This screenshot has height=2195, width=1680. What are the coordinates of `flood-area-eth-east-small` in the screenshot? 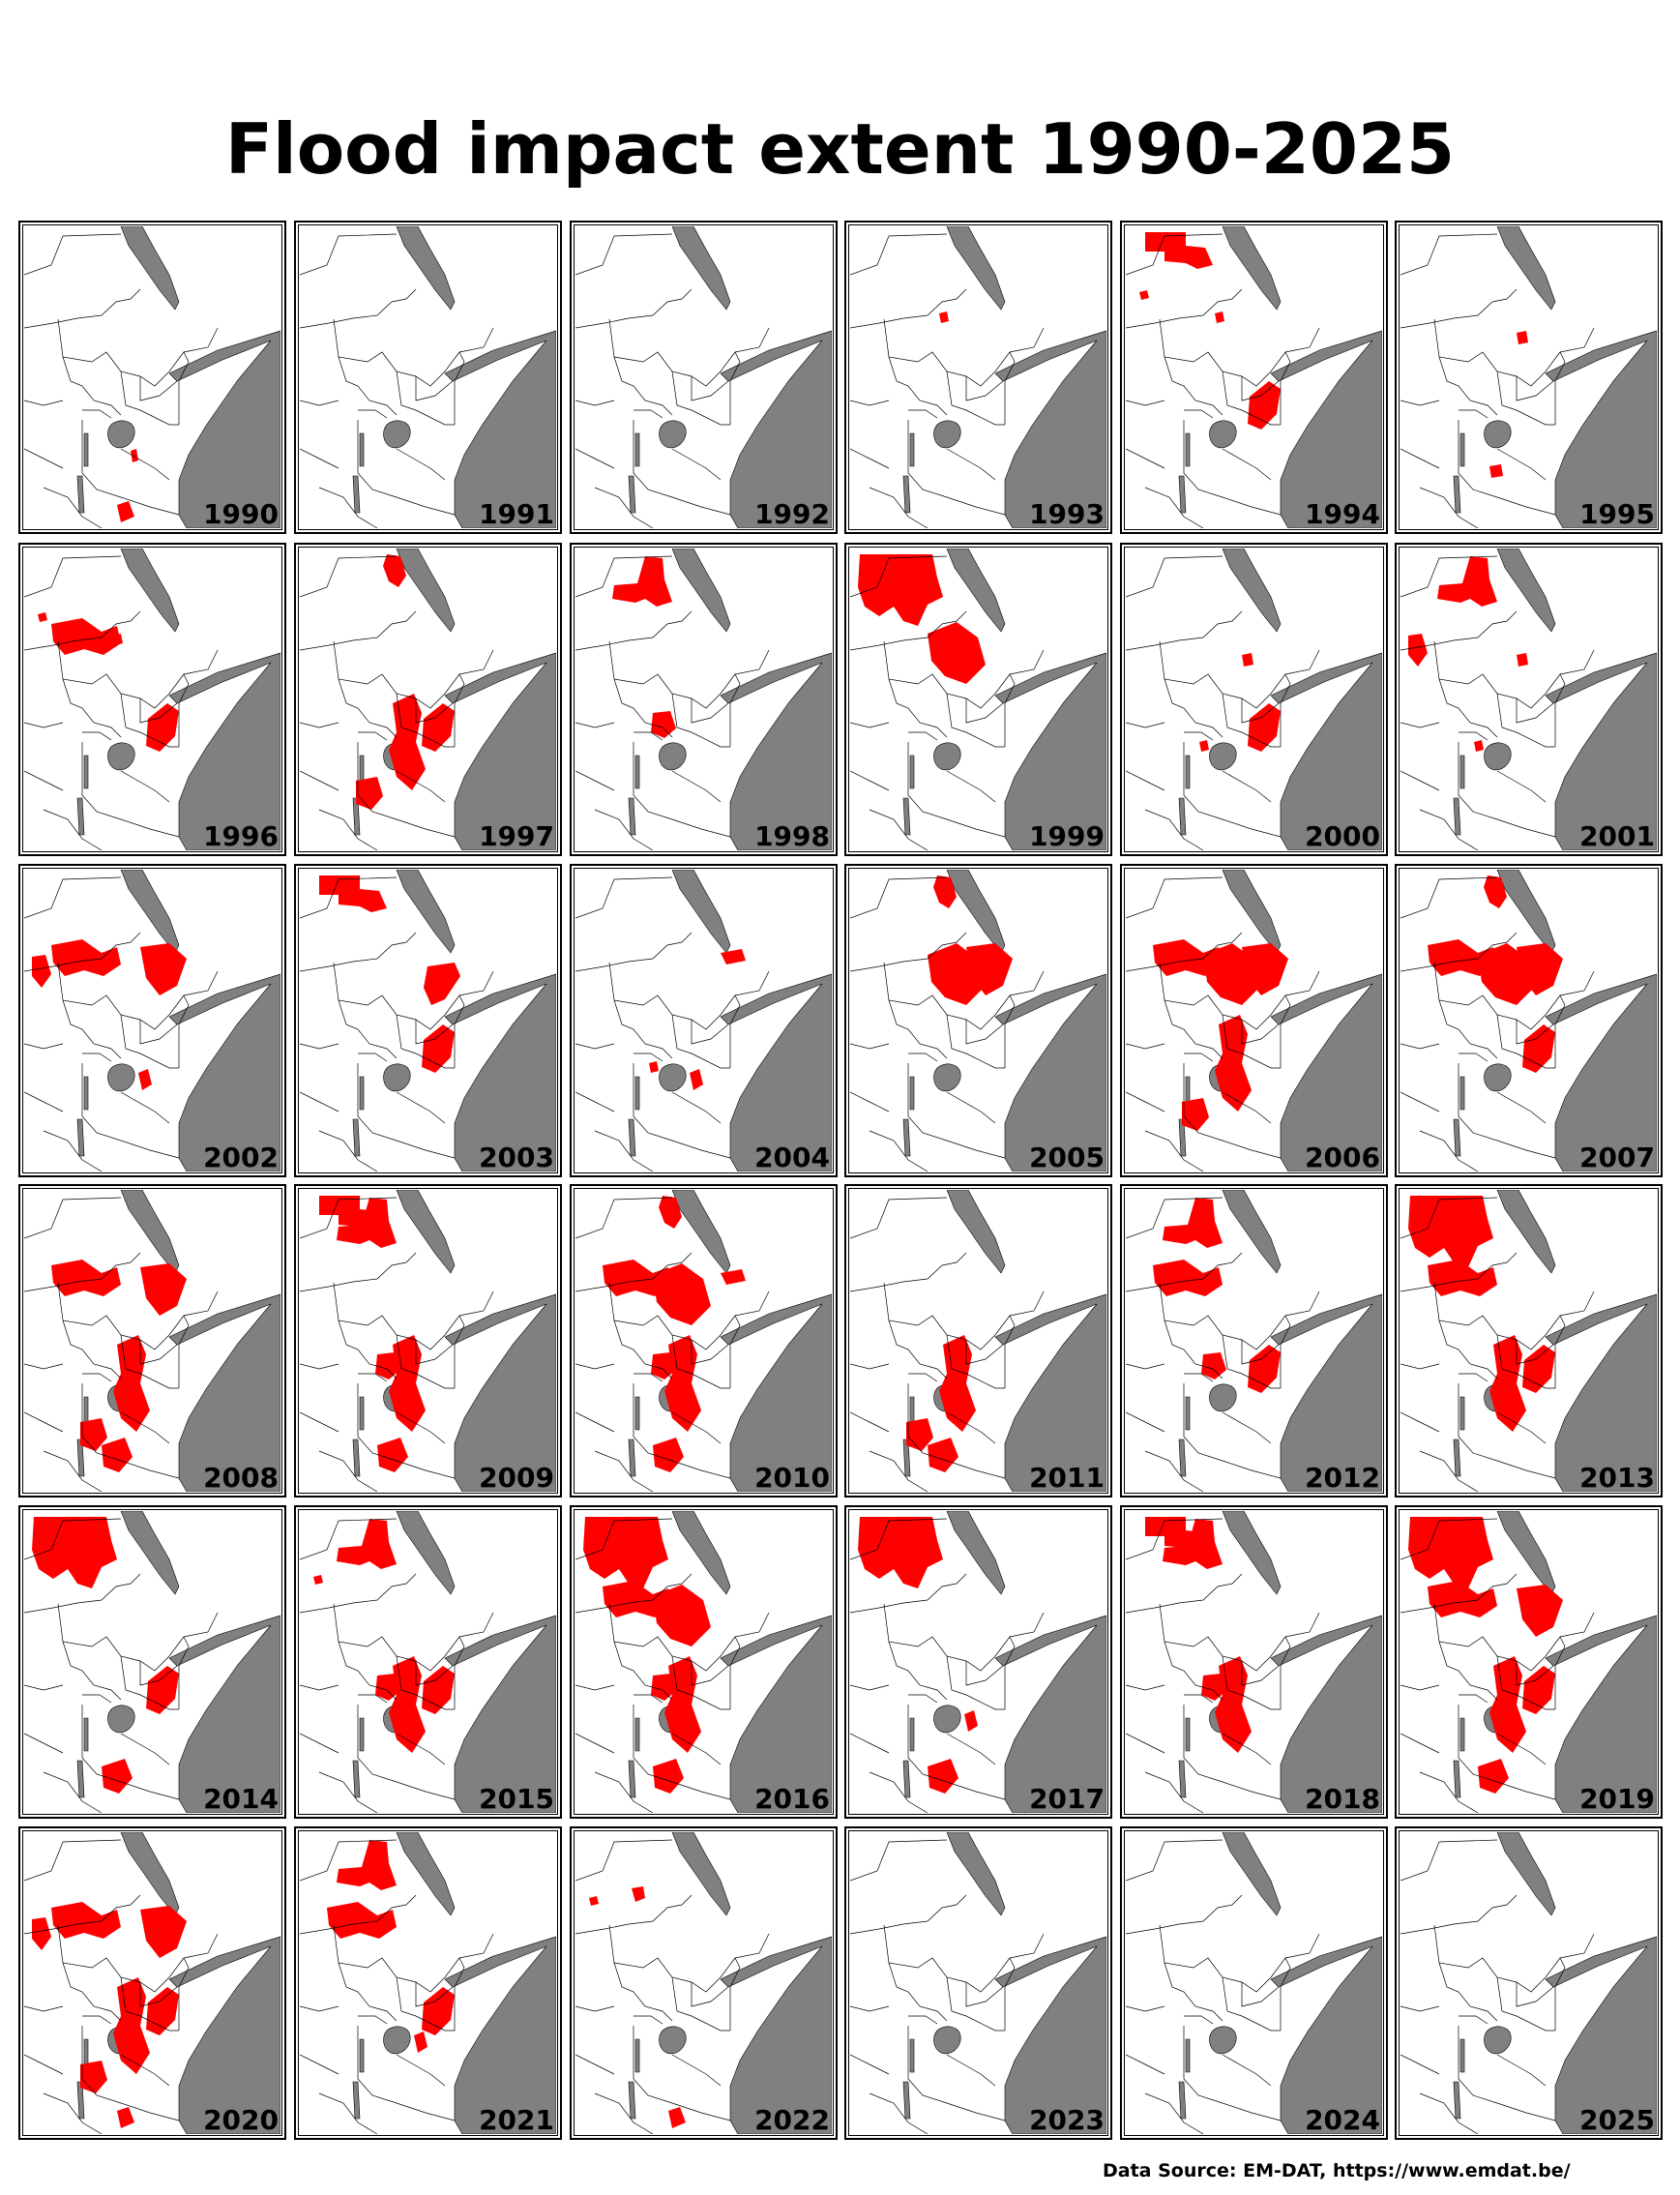 It's located at (1523, 660).